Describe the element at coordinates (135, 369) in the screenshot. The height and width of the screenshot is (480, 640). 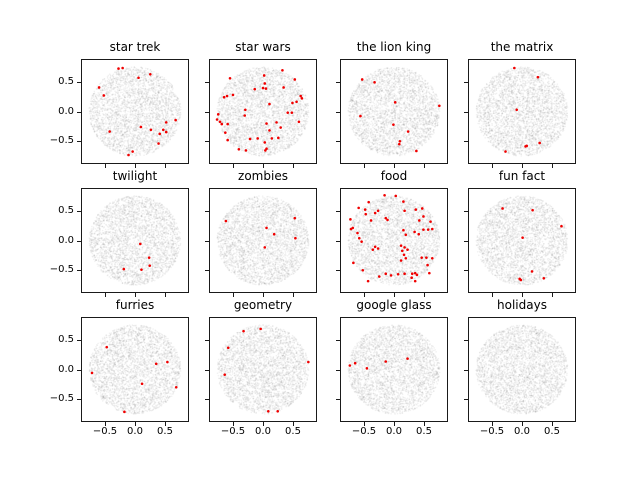
I see `scatter-canvas-furries` at that location.